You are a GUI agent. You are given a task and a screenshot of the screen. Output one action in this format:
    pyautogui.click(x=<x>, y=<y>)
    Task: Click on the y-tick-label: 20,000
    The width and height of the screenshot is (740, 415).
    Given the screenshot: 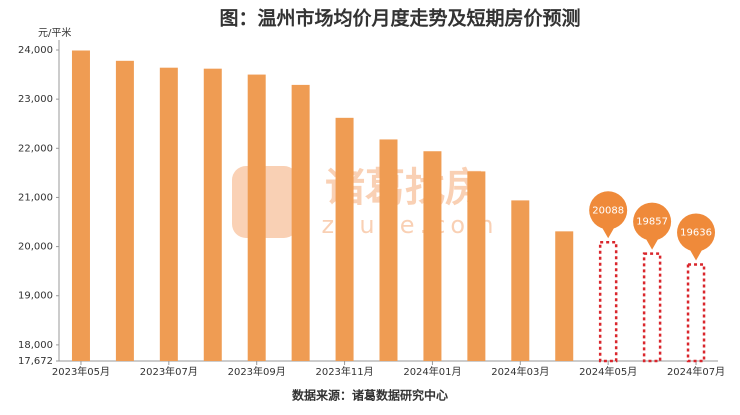 What is the action you would take?
    pyautogui.click(x=35, y=247)
    